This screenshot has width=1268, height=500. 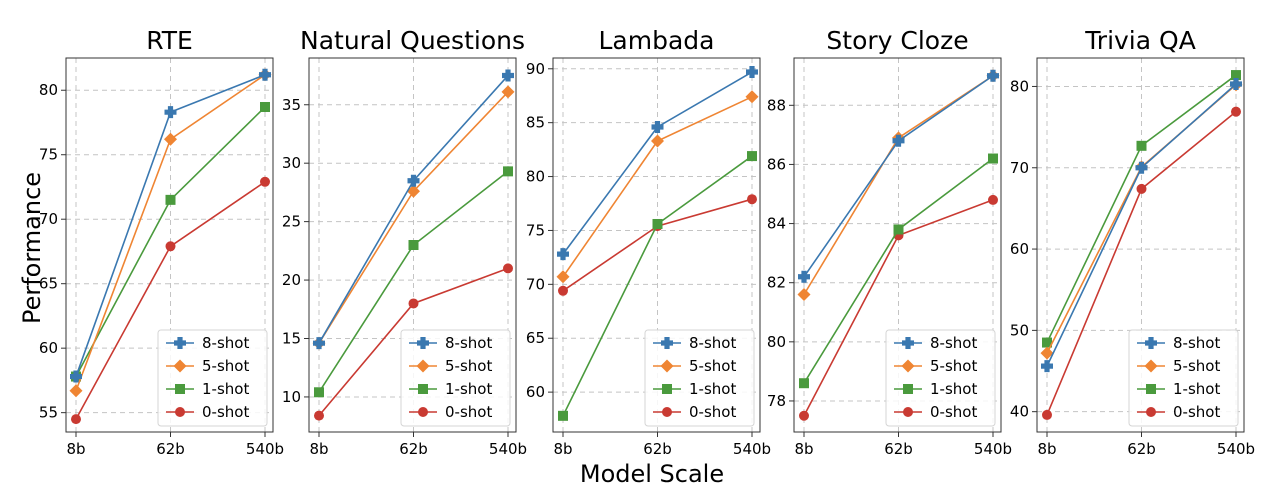 I want to click on y-tick-label: 15, so click(x=291, y=339).